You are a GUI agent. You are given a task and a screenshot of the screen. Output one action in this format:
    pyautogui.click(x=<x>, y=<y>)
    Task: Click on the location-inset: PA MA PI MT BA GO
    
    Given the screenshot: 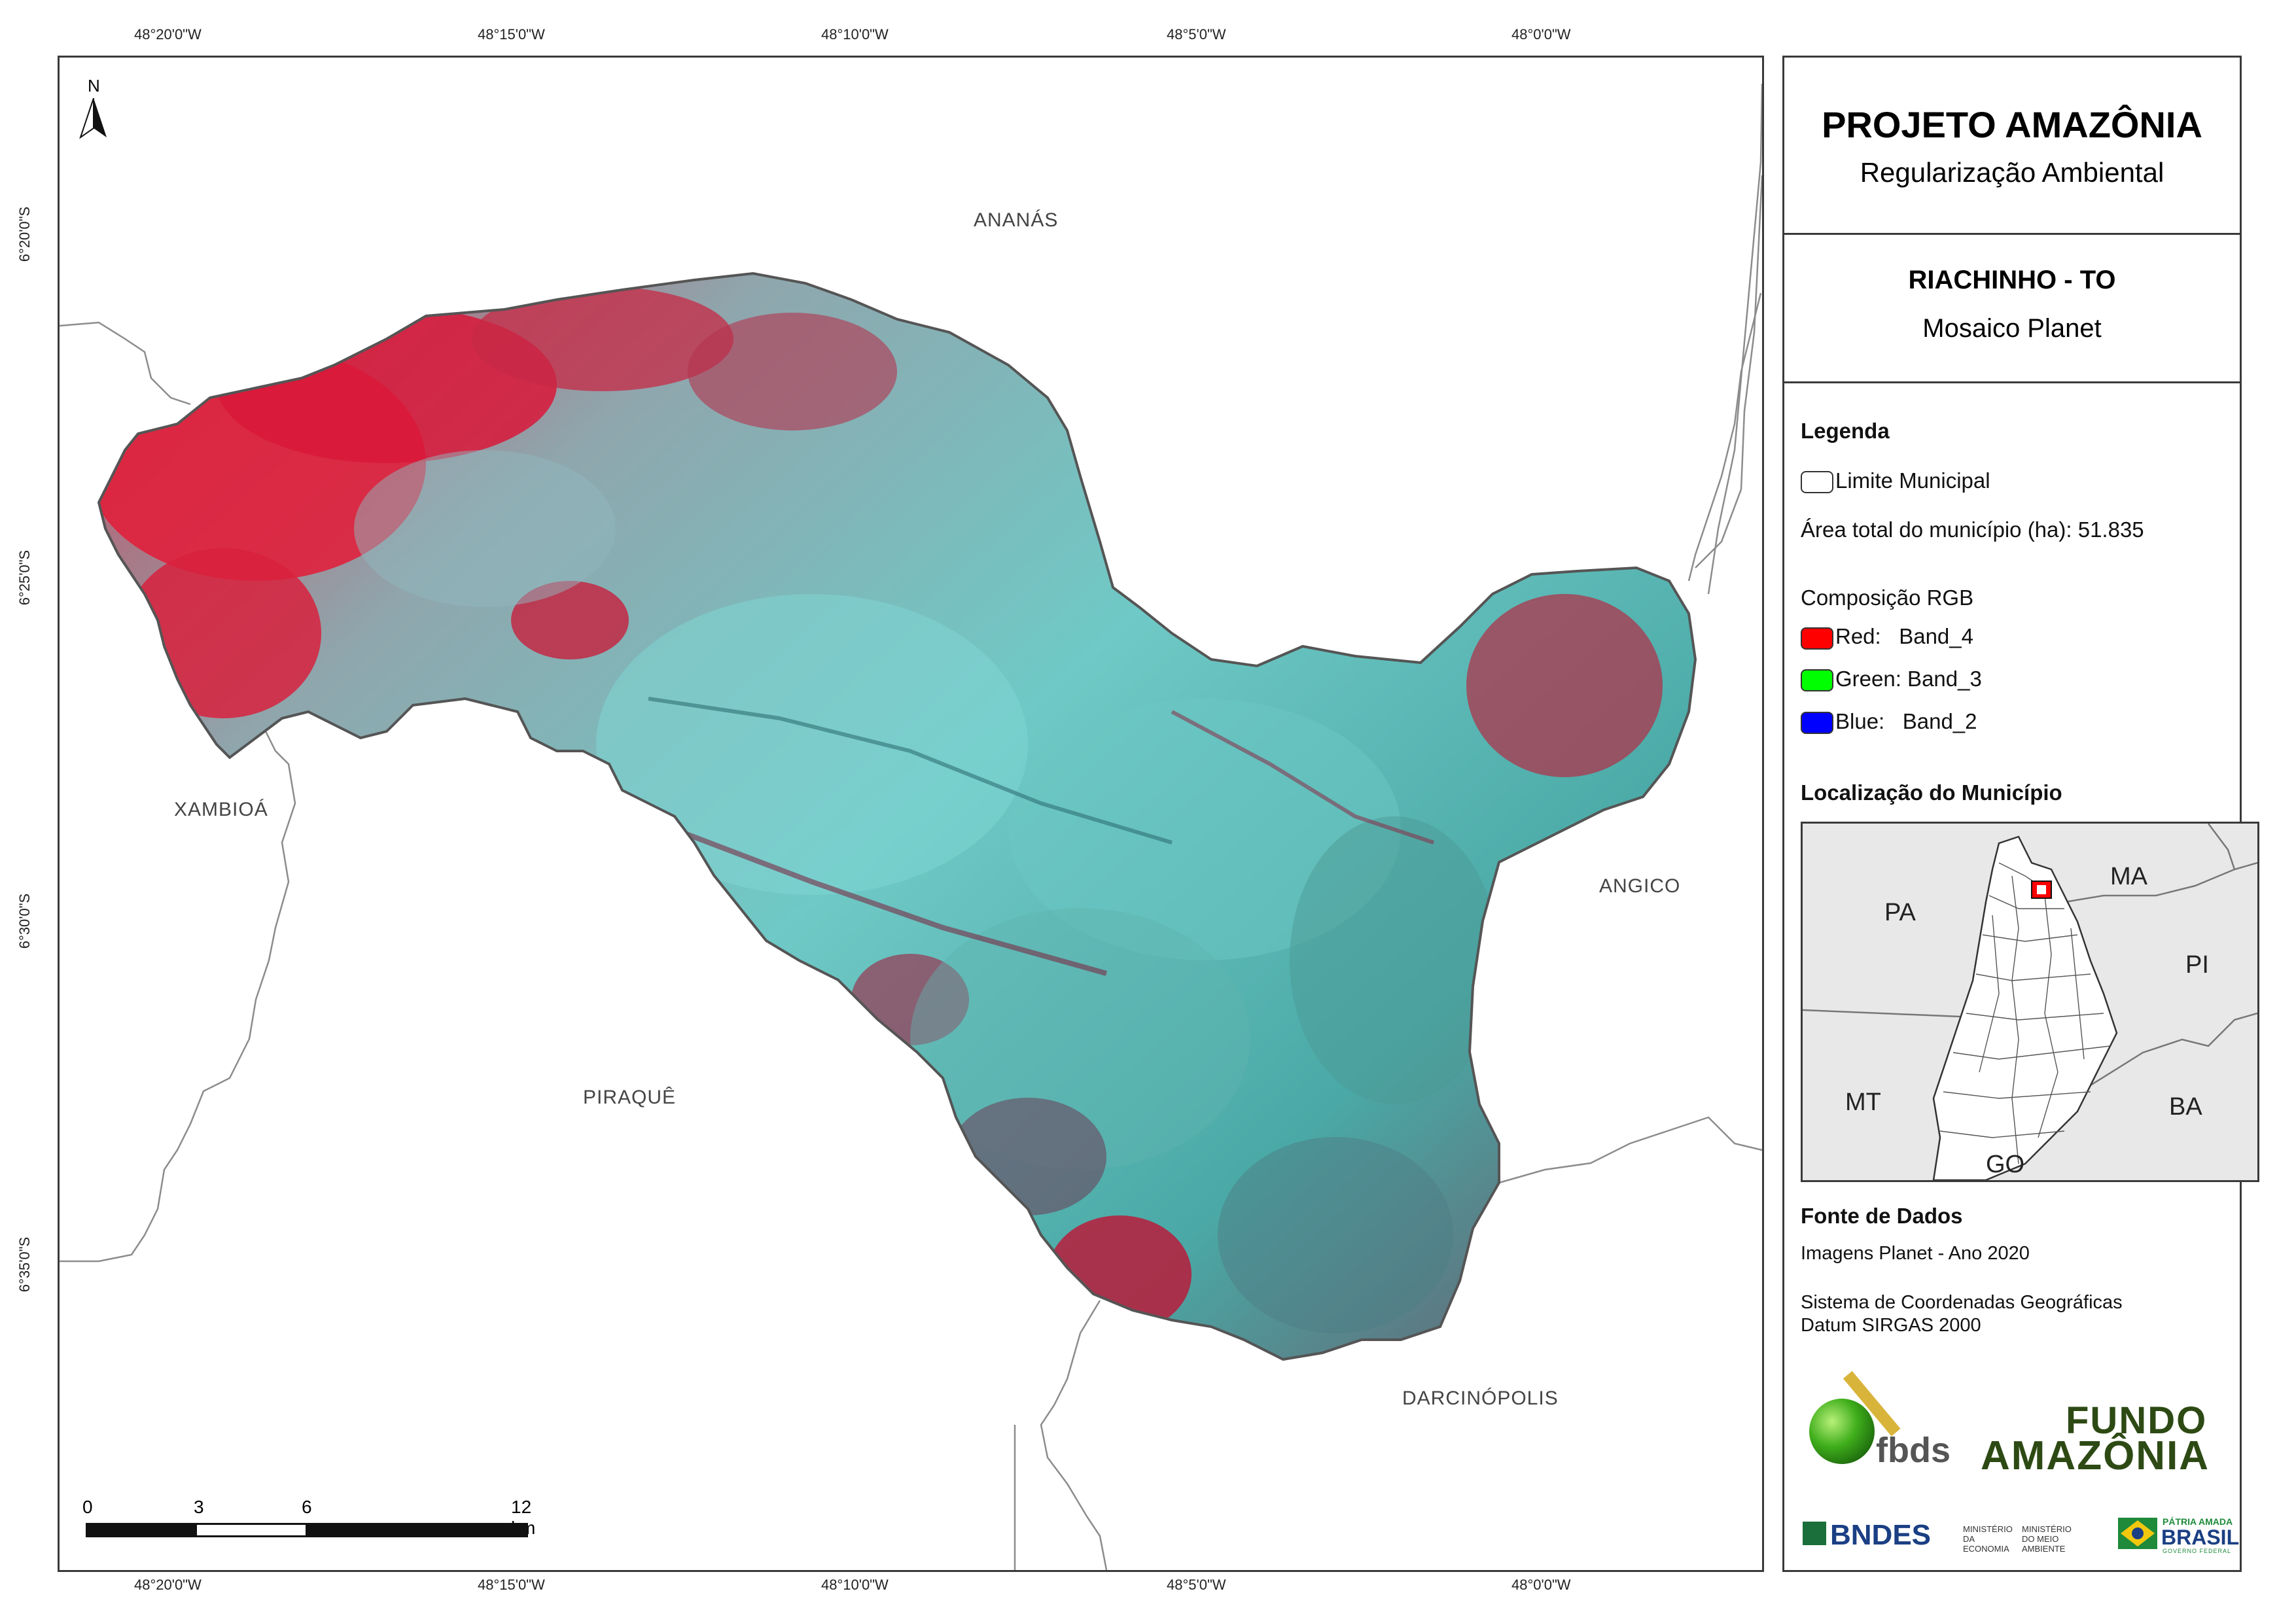 What is the action you would take?
    pyautogui.click(x=2030, y=1002)
    